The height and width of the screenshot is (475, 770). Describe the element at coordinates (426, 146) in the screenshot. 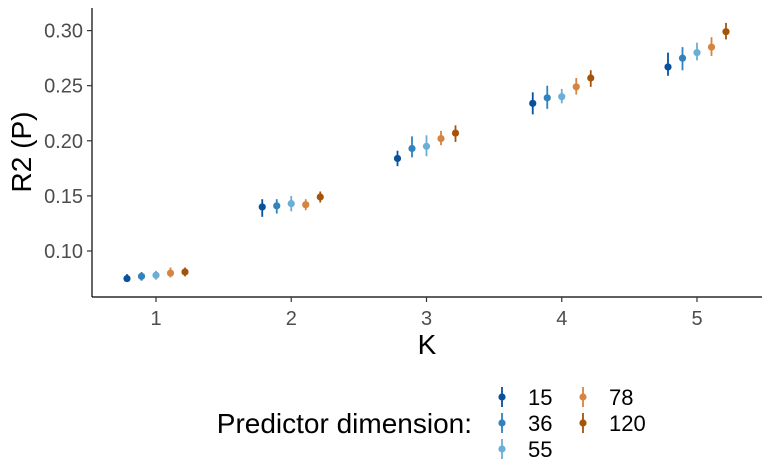

I see `point-55-k3` at that location.